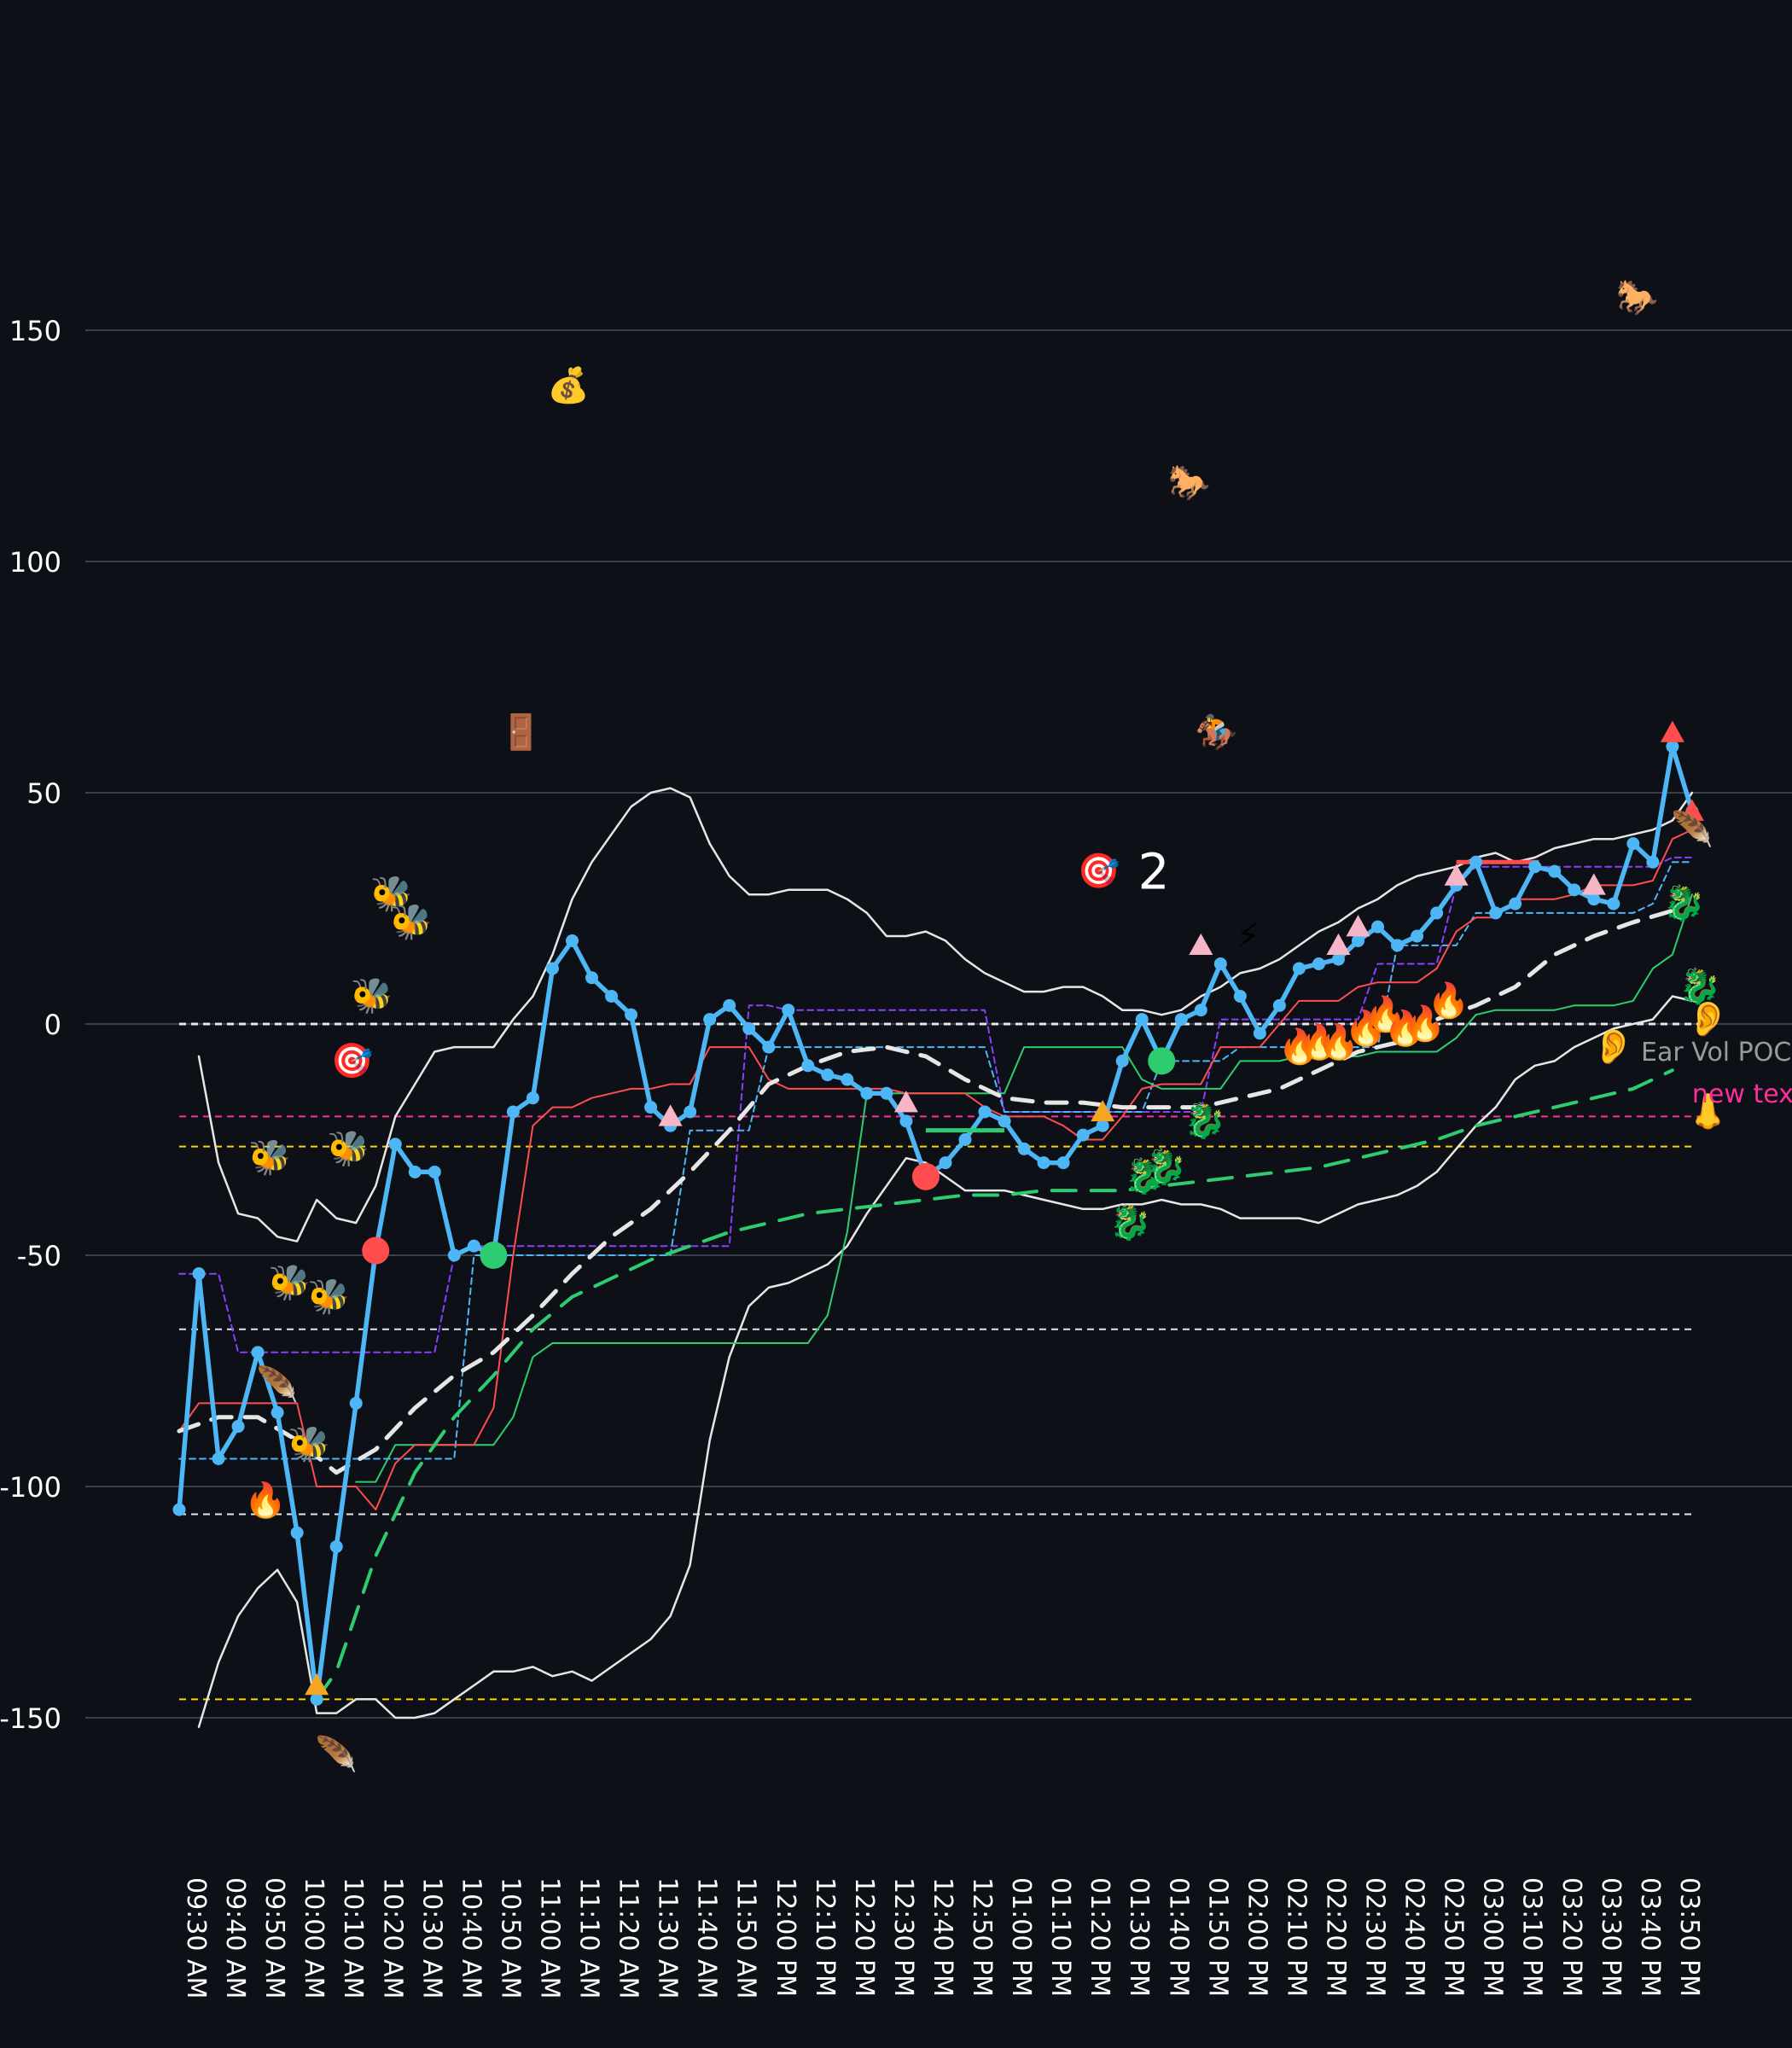 The width and height of the screenshot is (1792, 2048). I want to click on x-tick-label: 01:00 PM, so click(1021, 1937).